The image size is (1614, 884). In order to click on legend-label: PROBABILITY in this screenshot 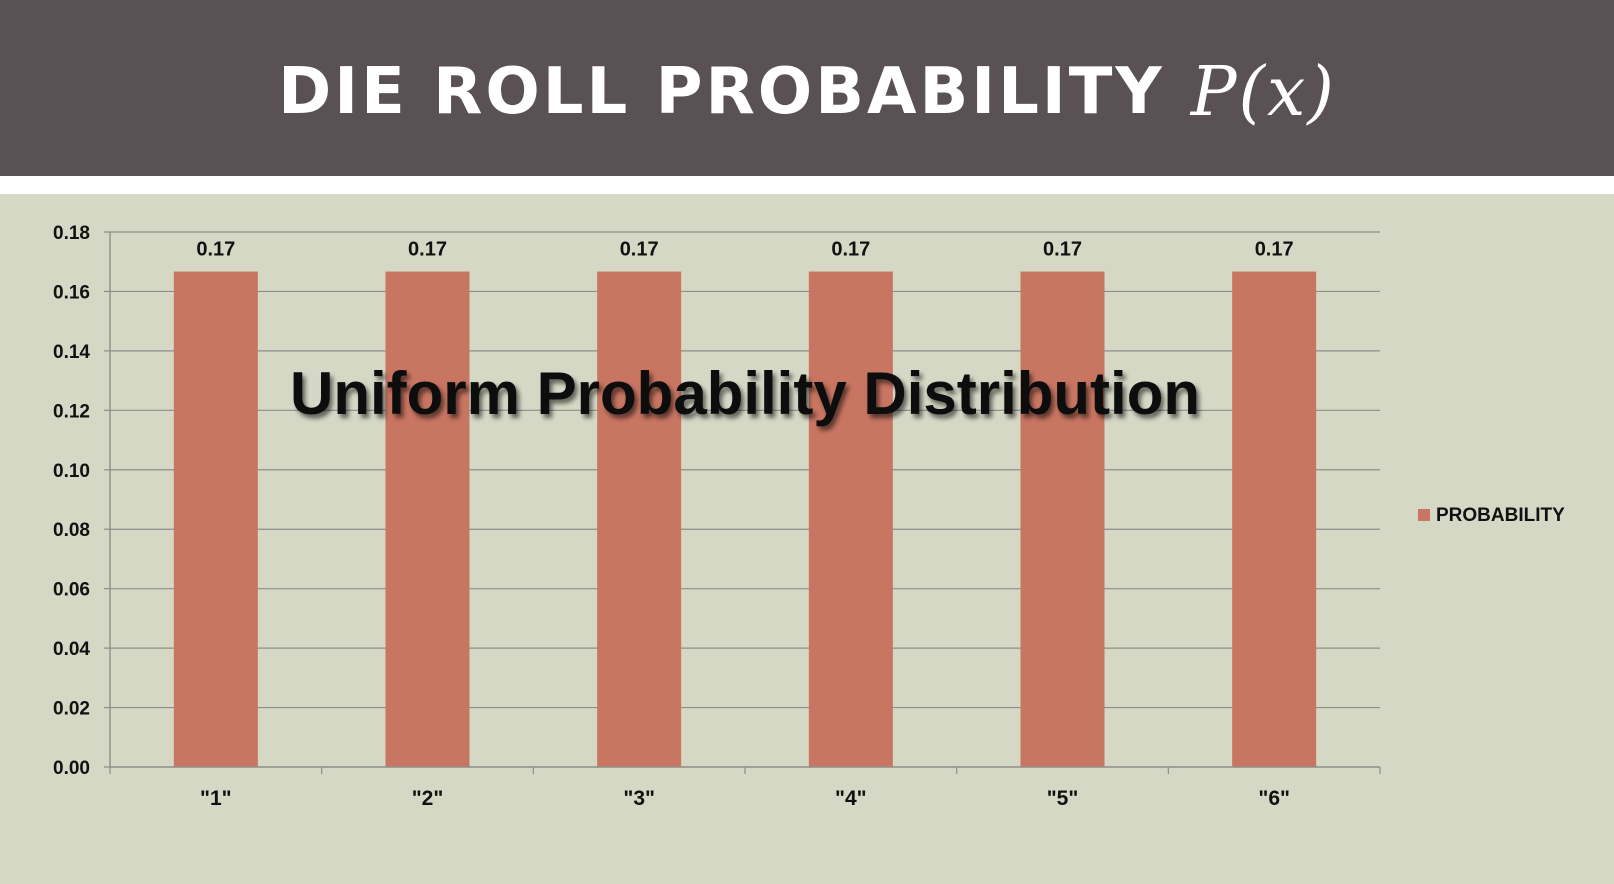, I will do `click(1500, 515)`.